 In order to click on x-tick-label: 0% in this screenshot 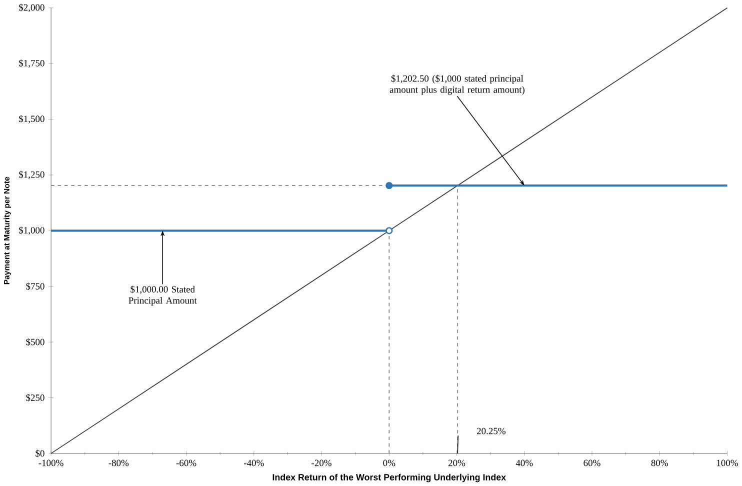, I will do `click(389, 463)`.